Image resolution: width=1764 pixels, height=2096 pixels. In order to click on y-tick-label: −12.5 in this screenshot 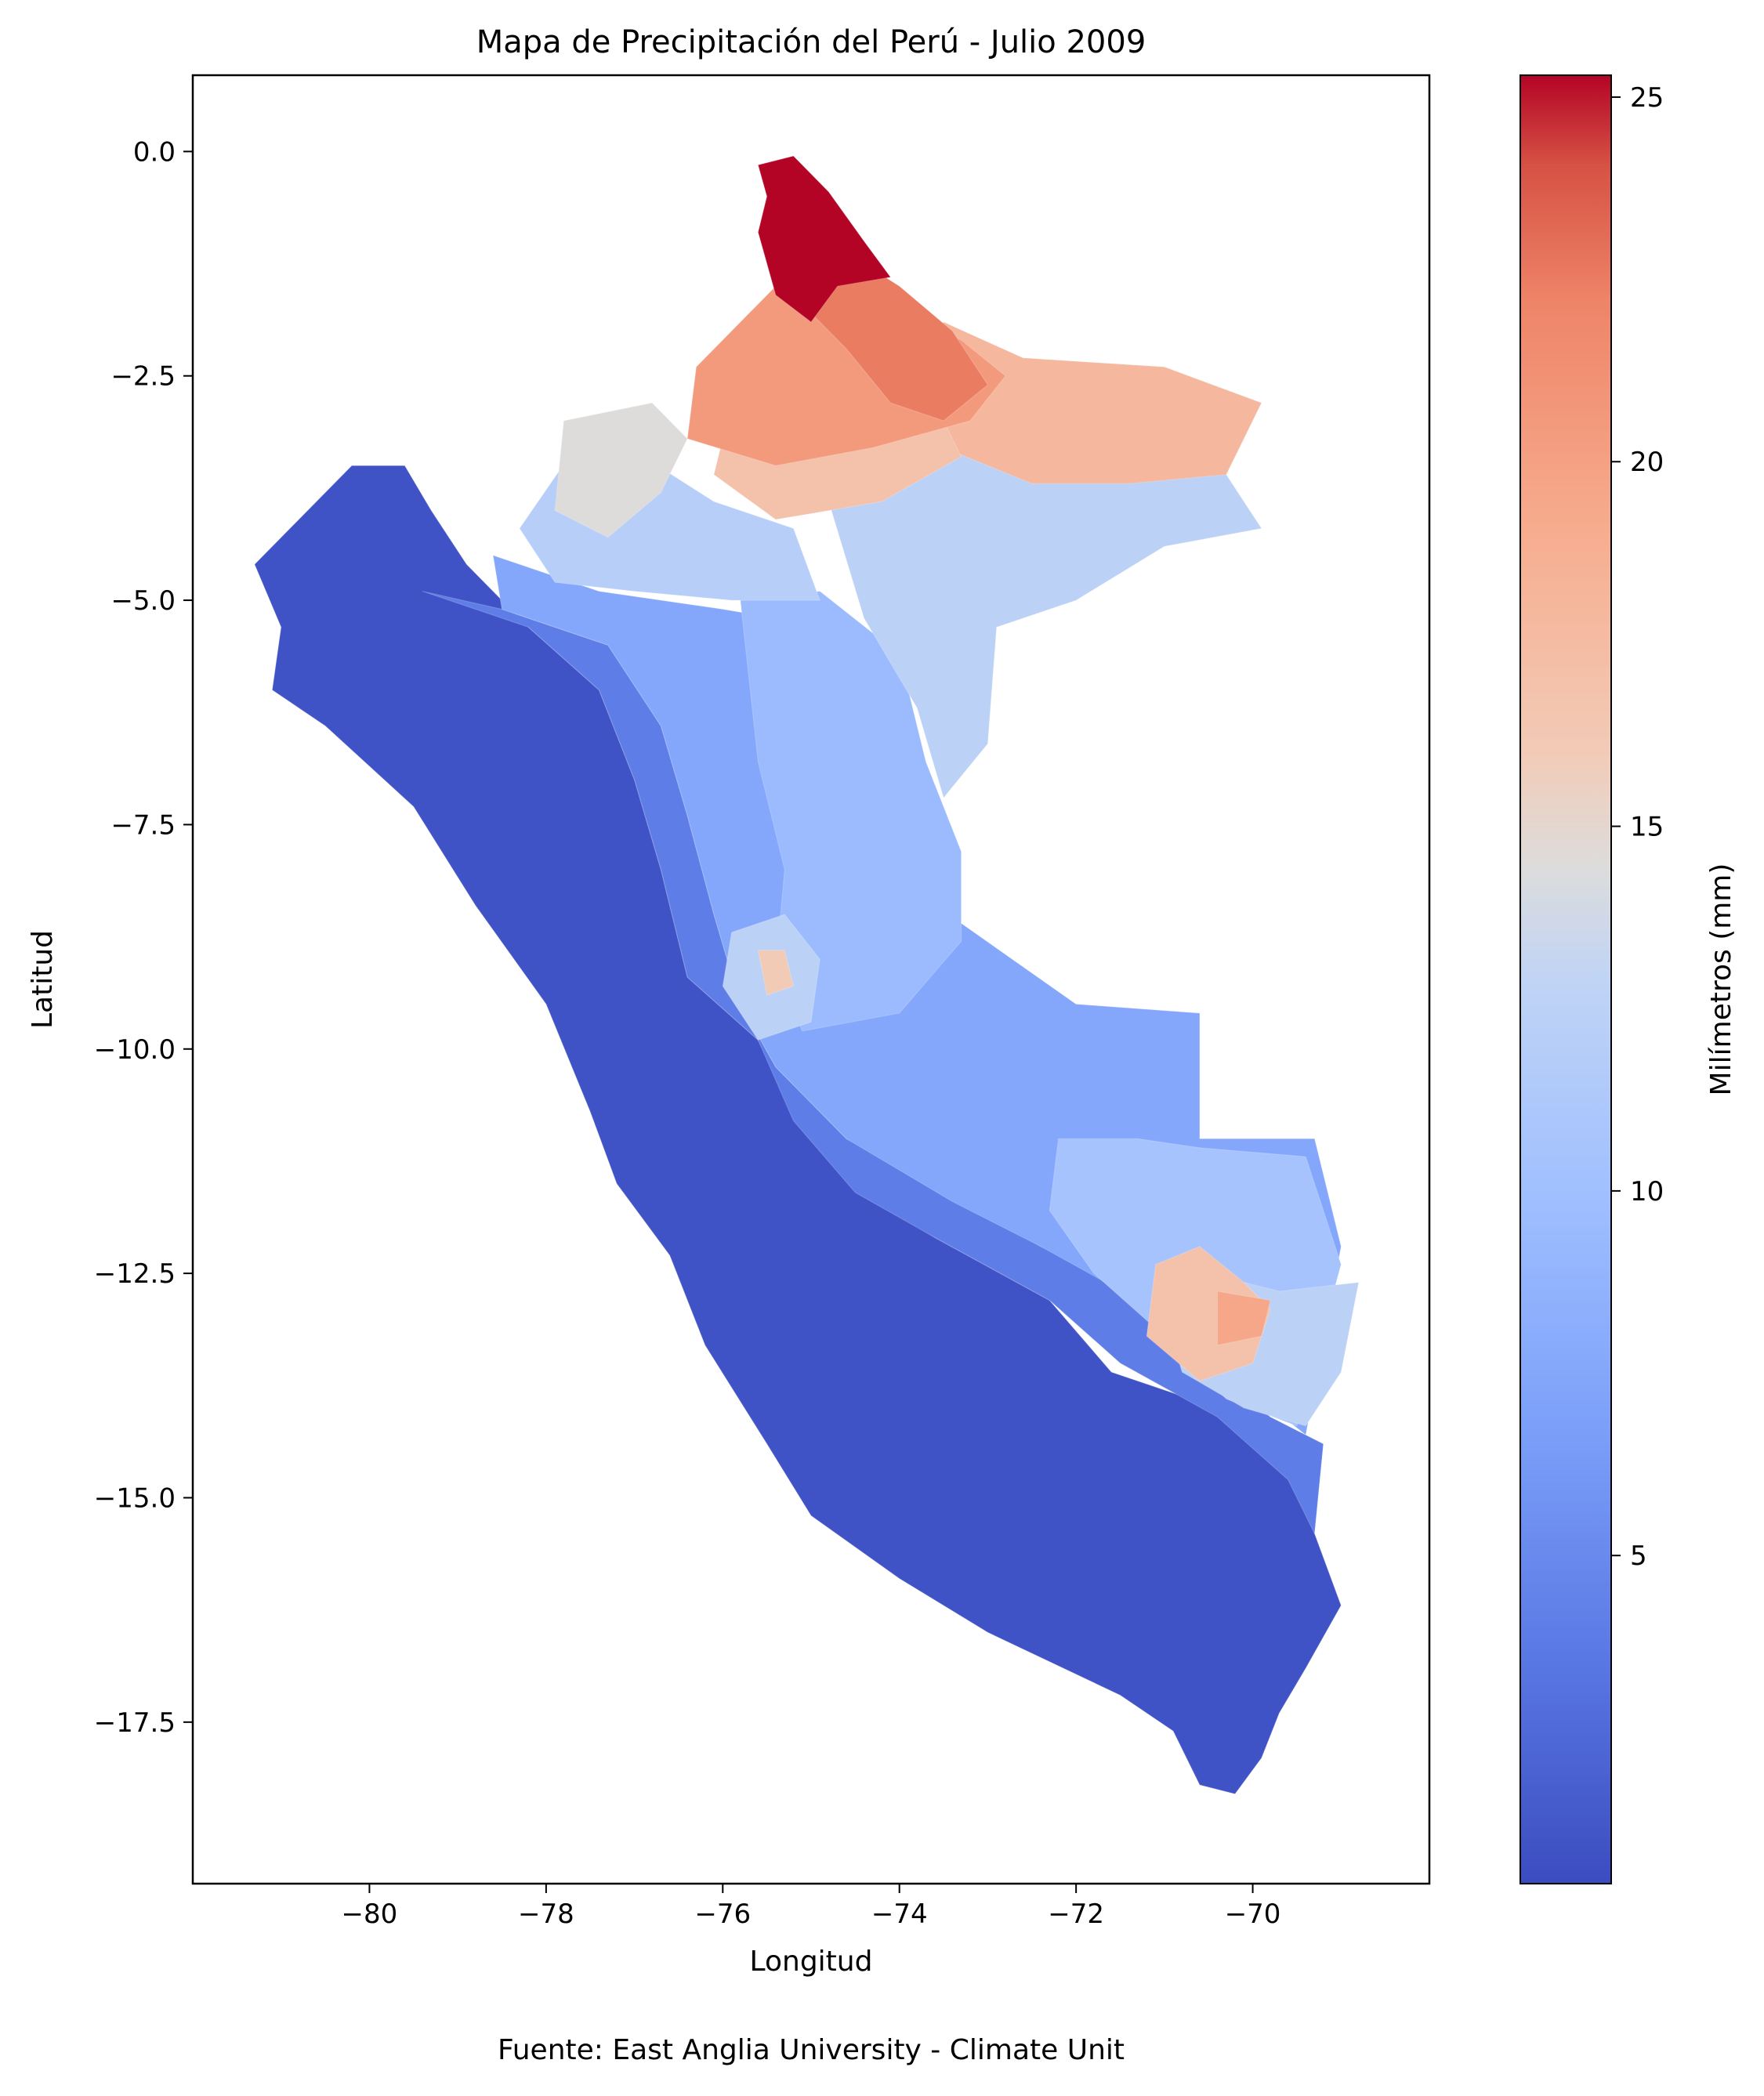, I will do `click(135, 1274)`.